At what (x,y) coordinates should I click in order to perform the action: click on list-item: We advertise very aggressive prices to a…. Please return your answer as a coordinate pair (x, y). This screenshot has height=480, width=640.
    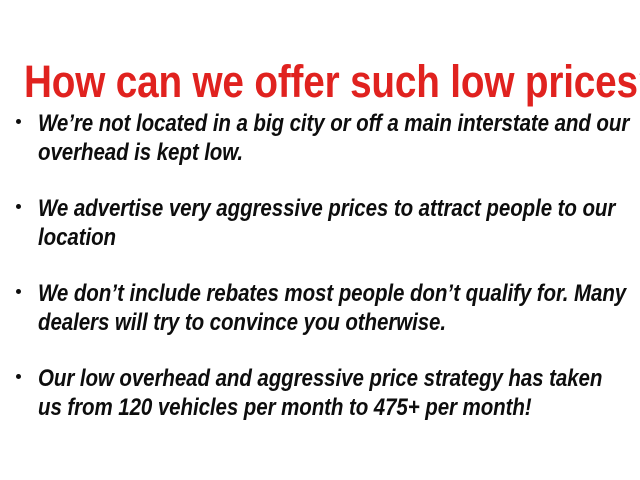
    Looking at the image, I should click on (320, 223).